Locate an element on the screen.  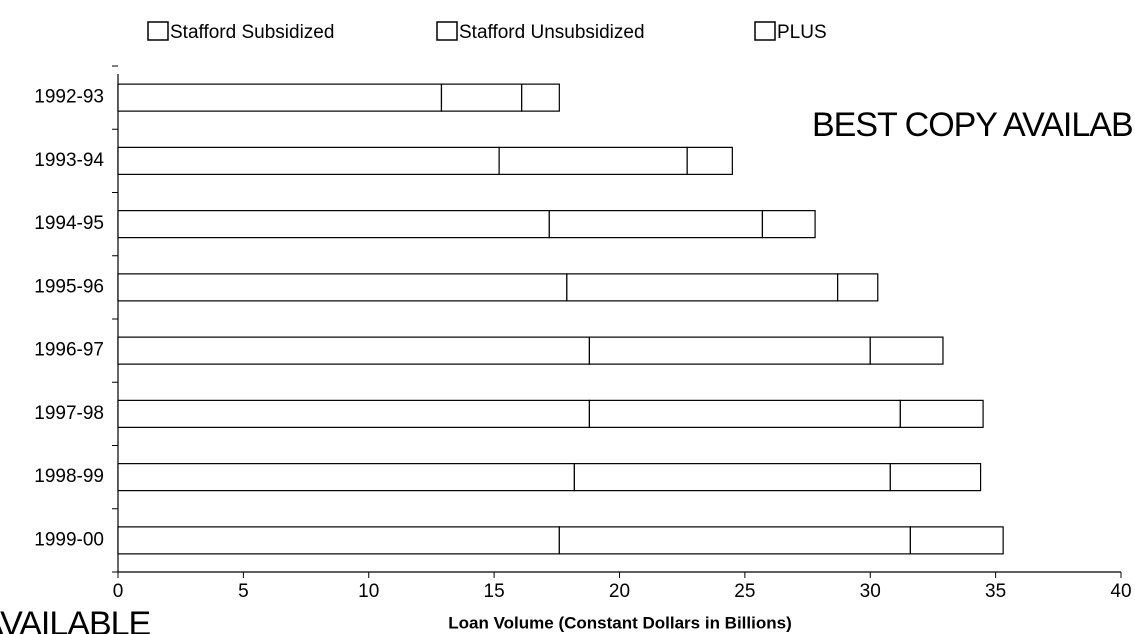
y-tick-label: 1996-97 is located at coordinates (69, 350).